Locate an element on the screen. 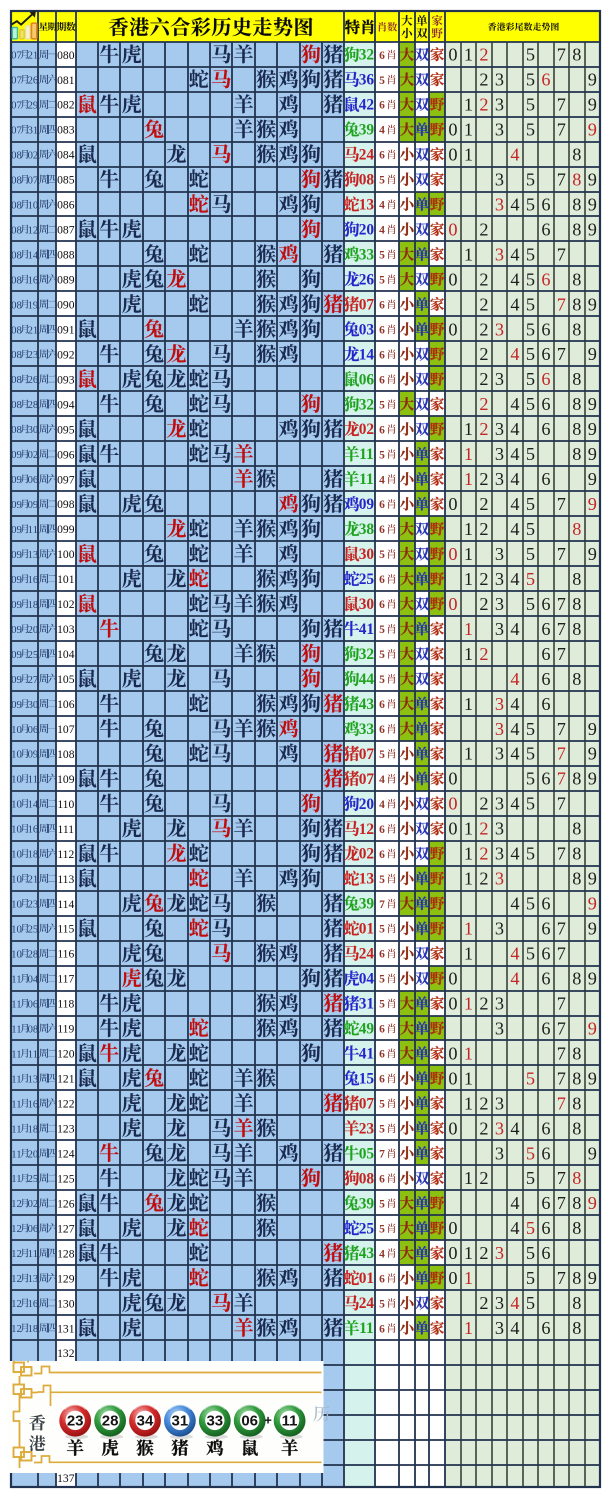 This screenshot has height=1500, width=611. svg-text: 089 is located at coordinates (66, 280).